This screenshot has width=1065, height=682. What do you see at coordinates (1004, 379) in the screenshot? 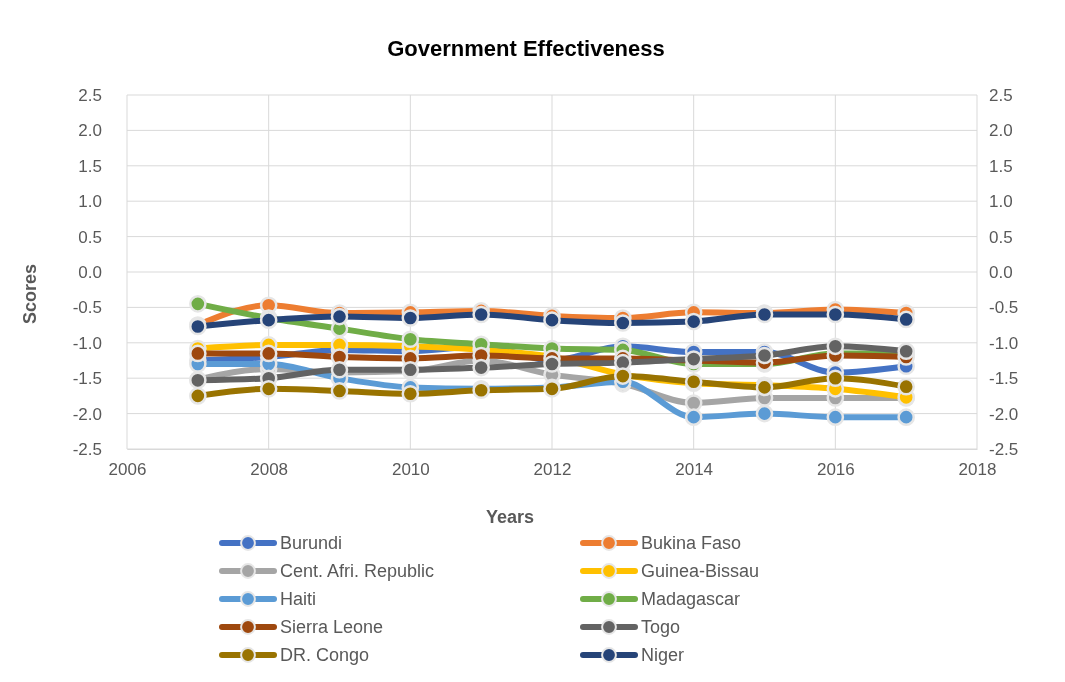
I see `y2-tick-label: -1.5` at bounding box center [1004, 379].